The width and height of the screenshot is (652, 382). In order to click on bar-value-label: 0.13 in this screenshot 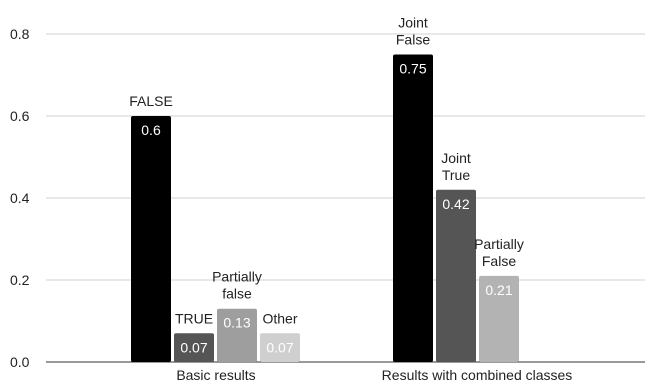, I will do `click(236, 323)`.